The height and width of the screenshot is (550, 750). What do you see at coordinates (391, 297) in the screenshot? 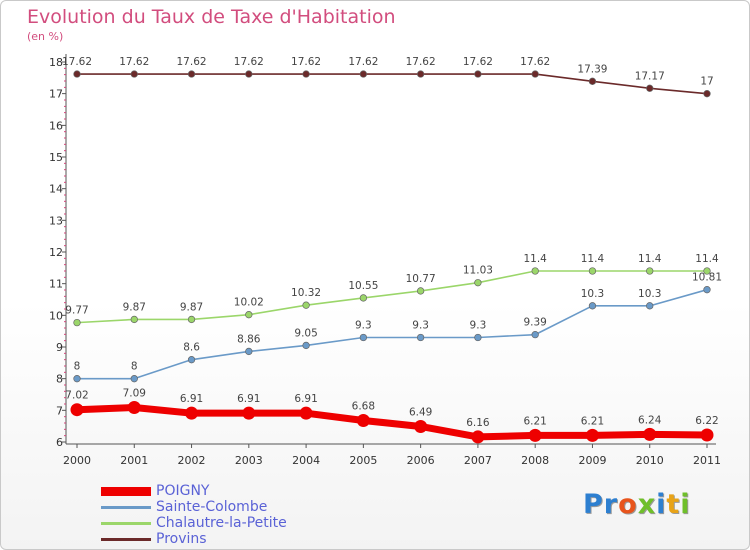
I see `series-line-chalautre-la-petite` at bounding box center [391, 297].